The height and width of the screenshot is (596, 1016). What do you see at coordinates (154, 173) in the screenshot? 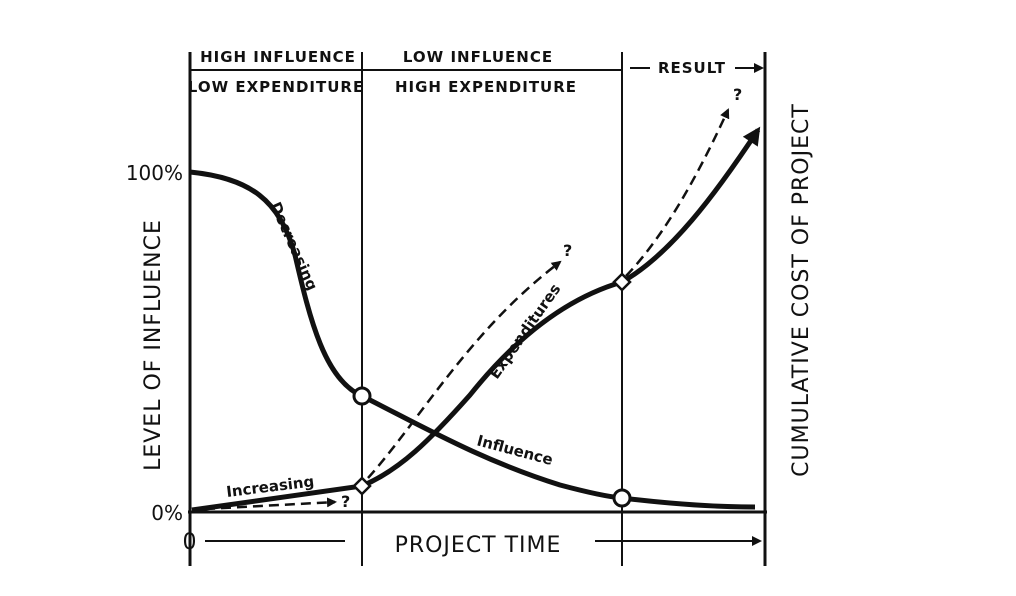
I see `y-tick-100: 100%` at bounding box center [154, 173].